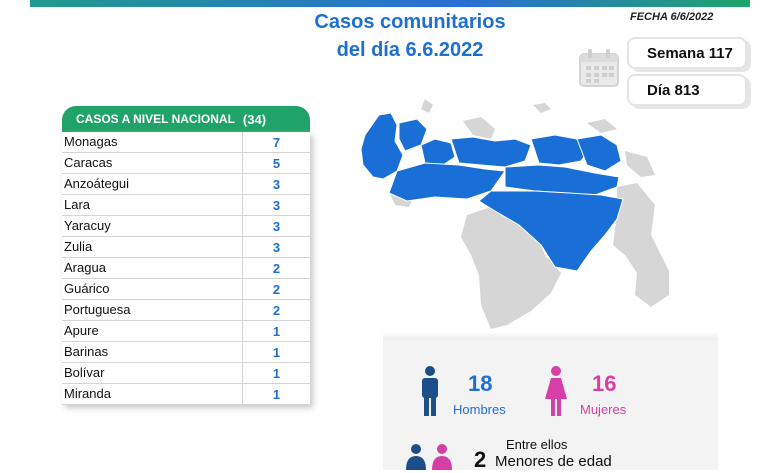 The image size is (780, 473). I want to click on state-name: Barinas, so click(152, 352).